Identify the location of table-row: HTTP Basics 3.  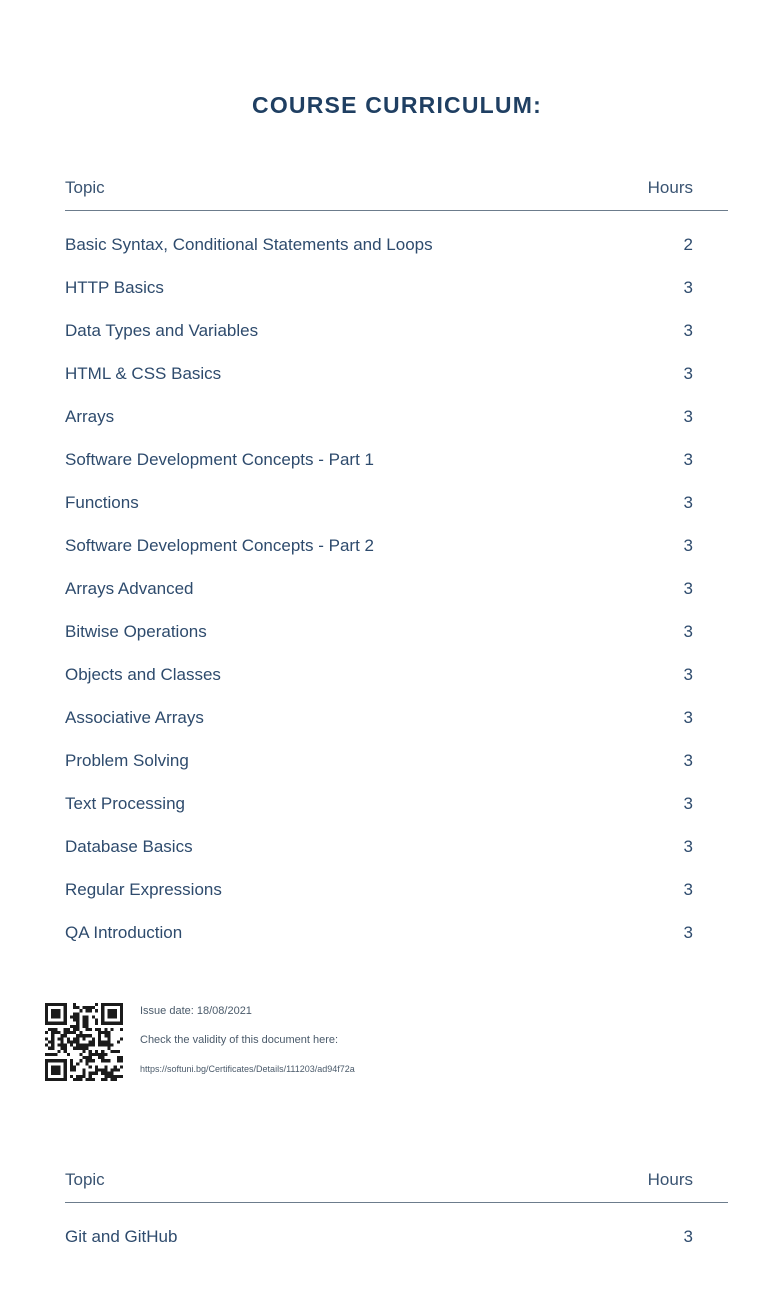
(396, 299).